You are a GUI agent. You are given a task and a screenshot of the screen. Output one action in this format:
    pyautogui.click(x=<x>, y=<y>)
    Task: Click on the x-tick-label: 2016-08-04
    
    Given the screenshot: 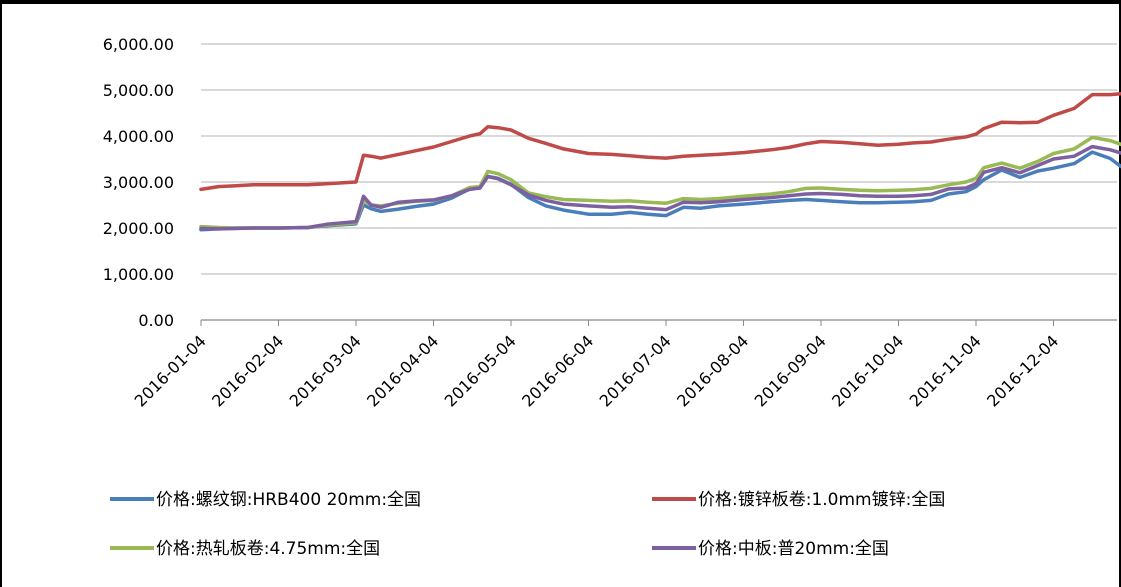 What is the action you would take?
    pyautogui.click(x=712, y=370)
    